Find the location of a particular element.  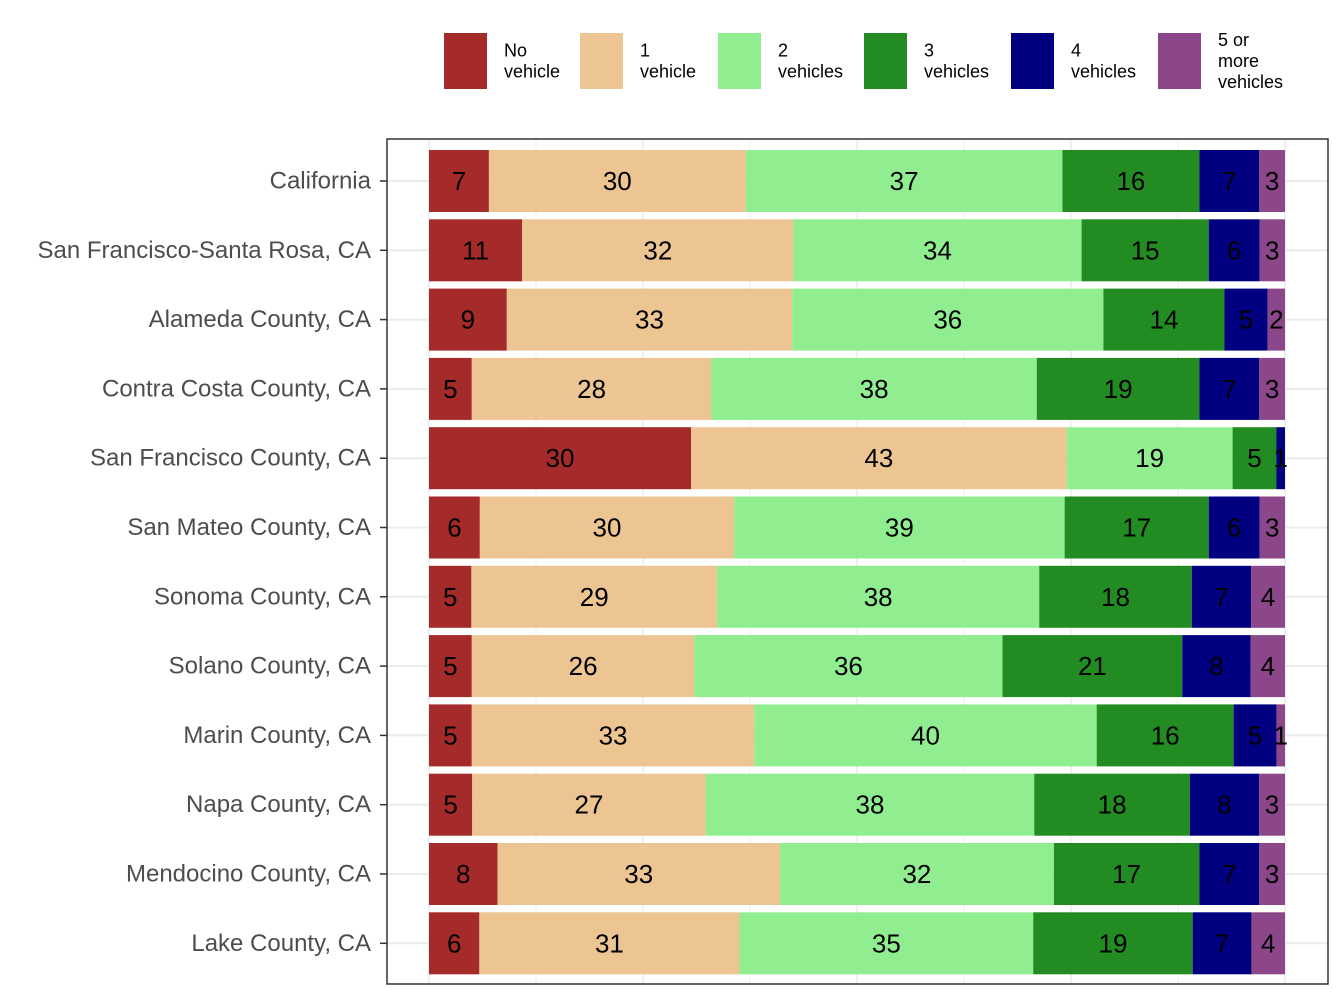

y-tick-label: San Francisco County, CA is located at coordinates (230, 458).